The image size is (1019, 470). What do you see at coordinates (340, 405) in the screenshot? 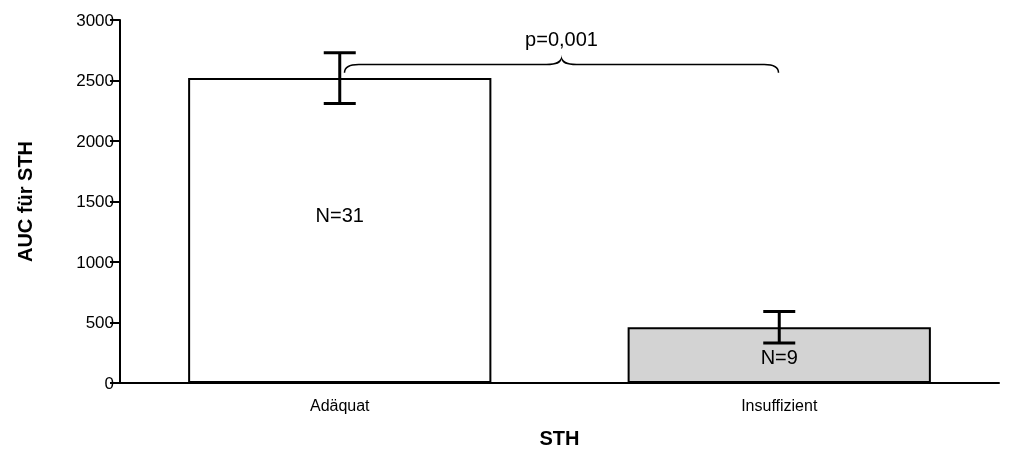
I see `x-tick-label: Adäquat` at bounding box center [340, 405].